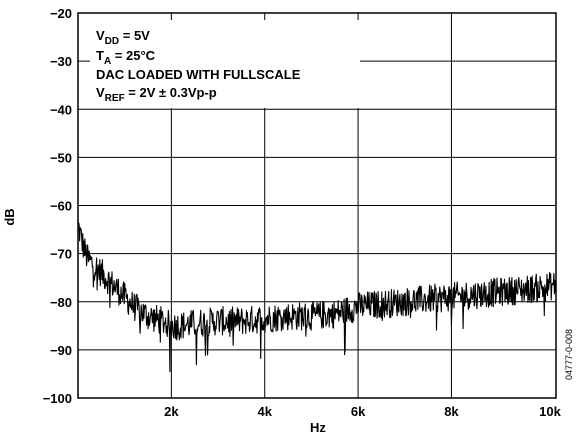 This screenshot has height=439, width=576. Describe the element at coordinates (318, 427) in the screenshot. I see `x-axis-title: Hz` at that location.